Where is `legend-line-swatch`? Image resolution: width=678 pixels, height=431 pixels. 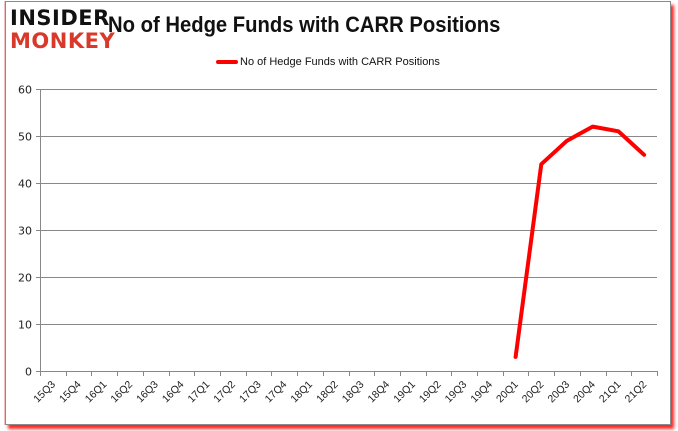 legend-line-swatch is located at coordinates (227, 62).